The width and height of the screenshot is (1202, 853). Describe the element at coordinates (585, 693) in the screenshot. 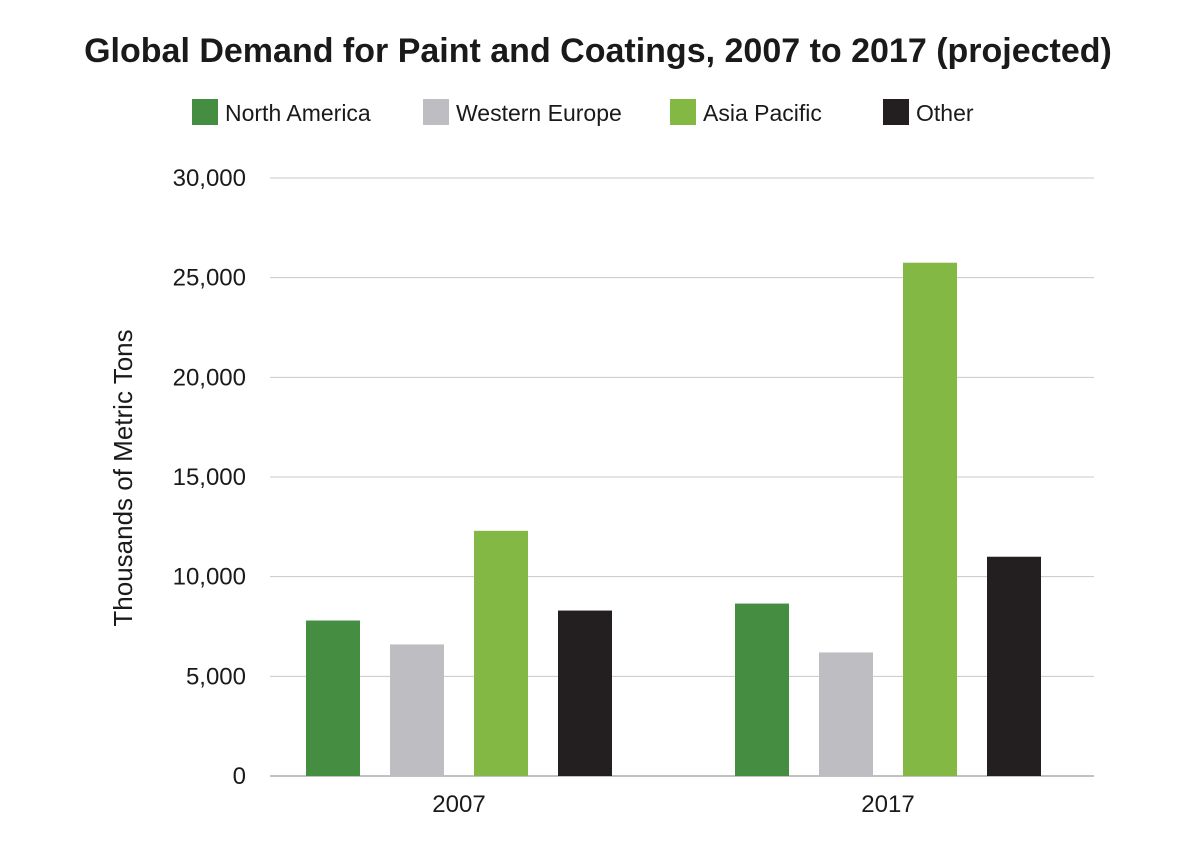

I see `bar-other-2007` at that location.